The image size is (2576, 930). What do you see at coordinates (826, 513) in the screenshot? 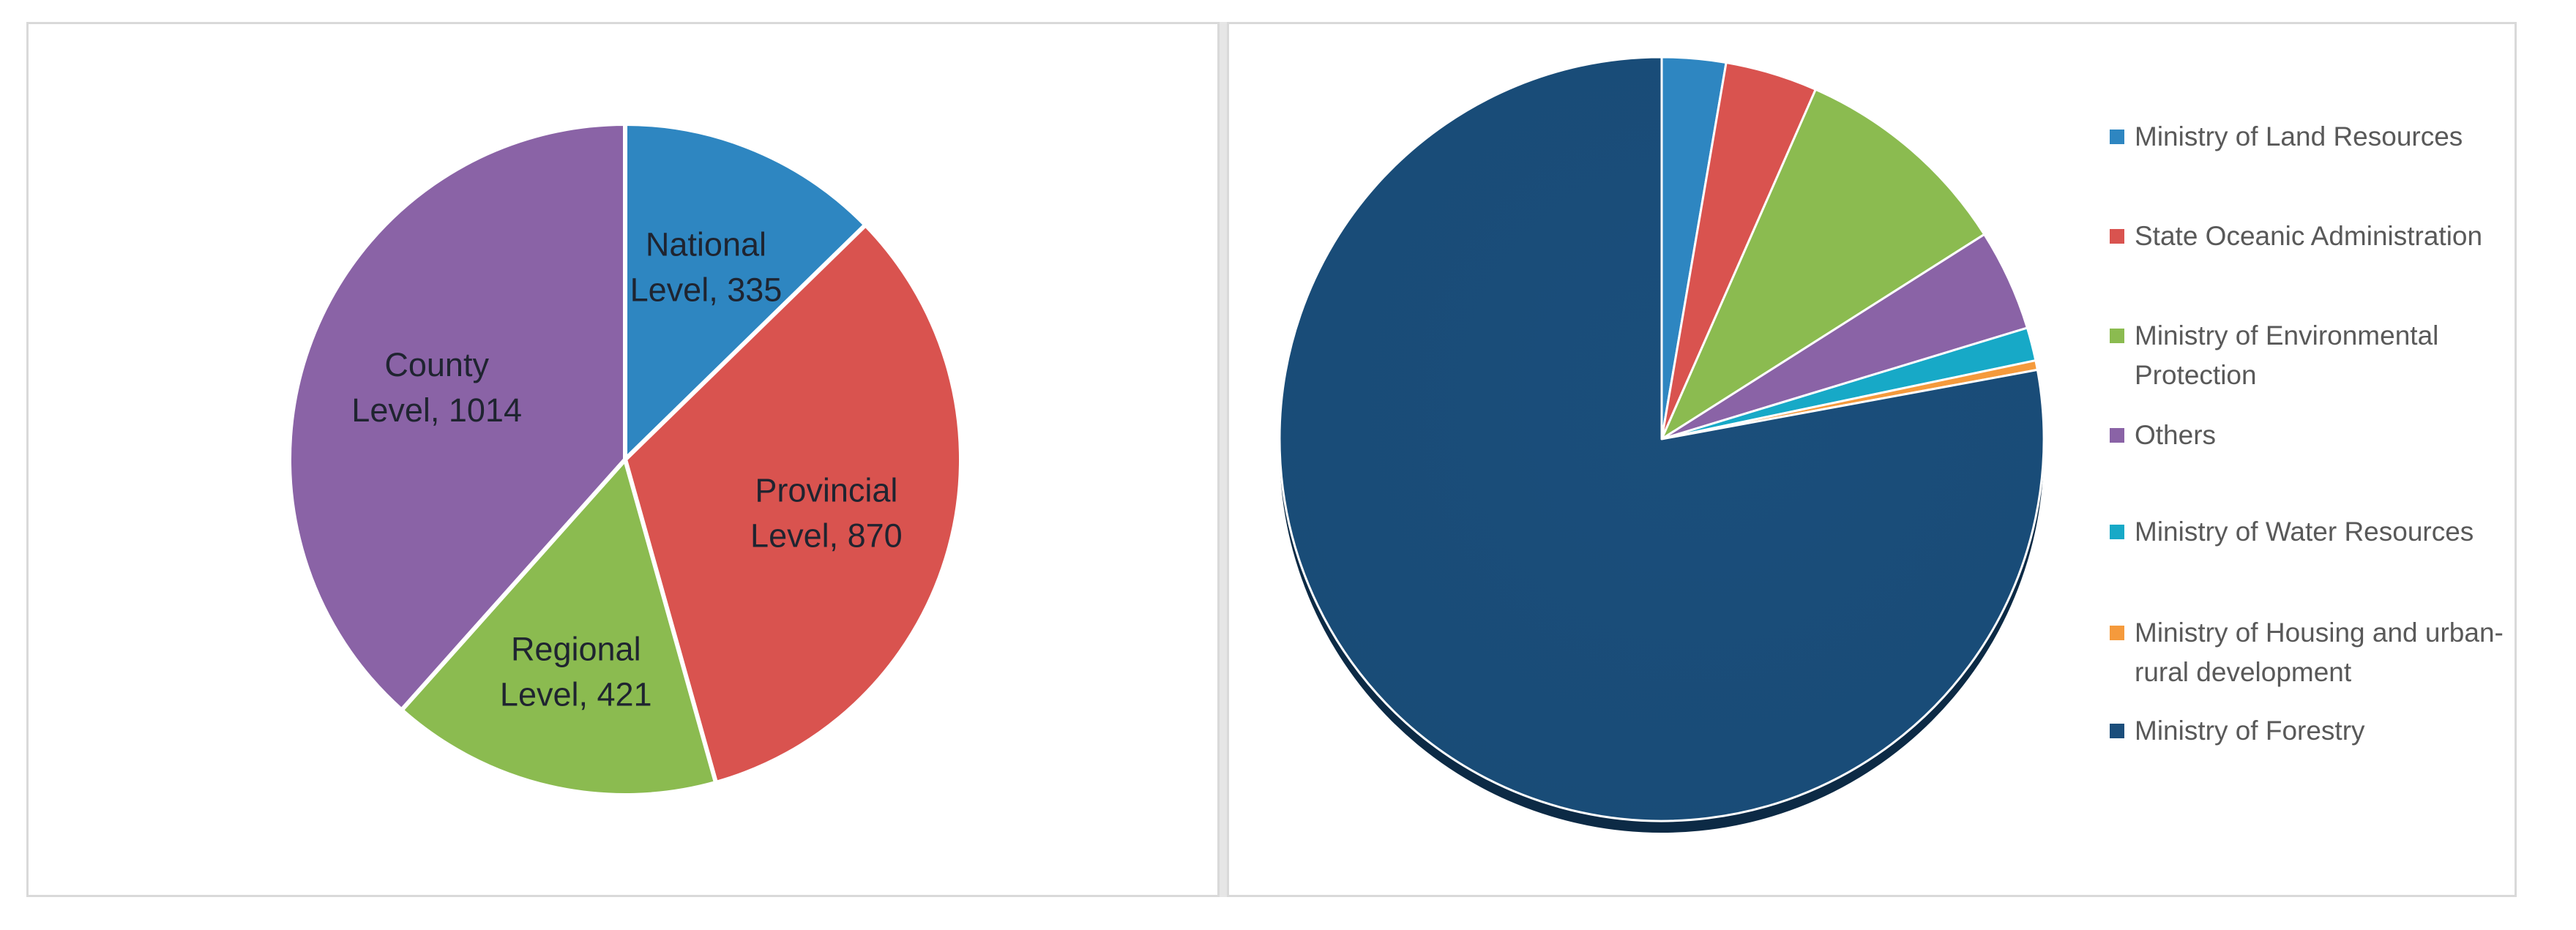
I see `data-label-provincial-level-870: Provincial Level, 870` at bounding box center [826, 513].